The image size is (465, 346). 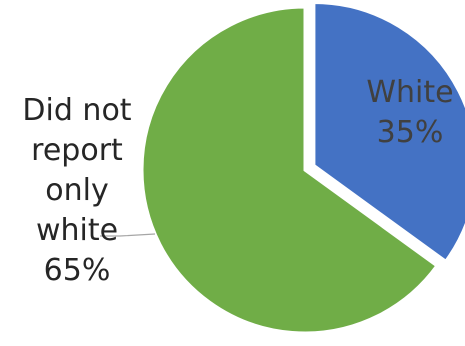 I want to click on slice-label-0-line-0: White, so click(x=409, y=92).